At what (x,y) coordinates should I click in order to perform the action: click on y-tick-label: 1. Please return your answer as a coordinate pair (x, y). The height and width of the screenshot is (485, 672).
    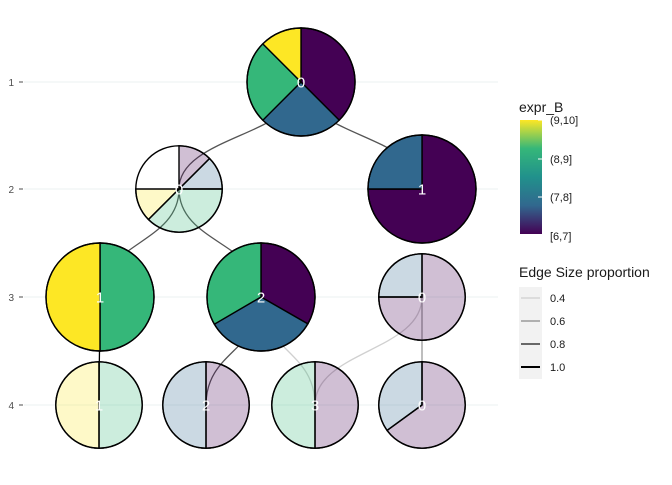
    Looking at the image, I should click on (11, 83).